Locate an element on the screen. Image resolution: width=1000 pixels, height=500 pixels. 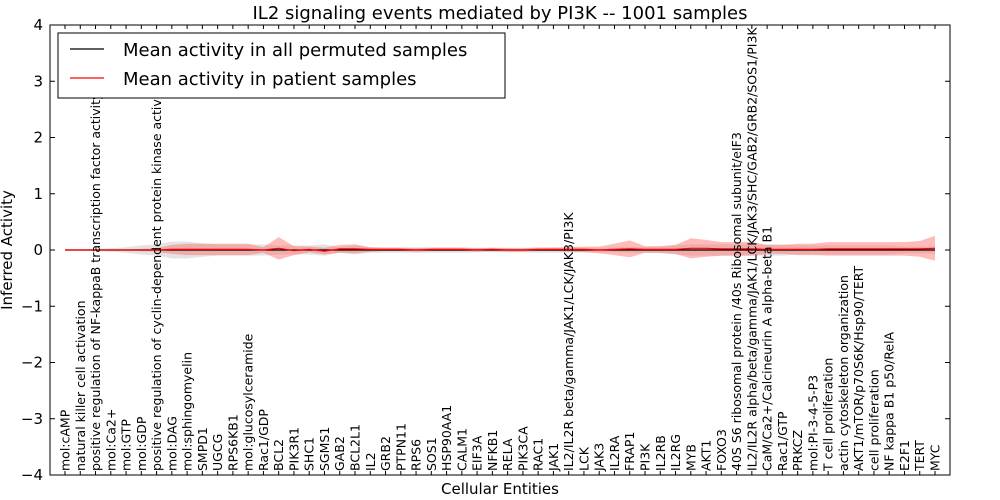
x-tick-label: HSP90AA1 is located at coordinates (446, 438).